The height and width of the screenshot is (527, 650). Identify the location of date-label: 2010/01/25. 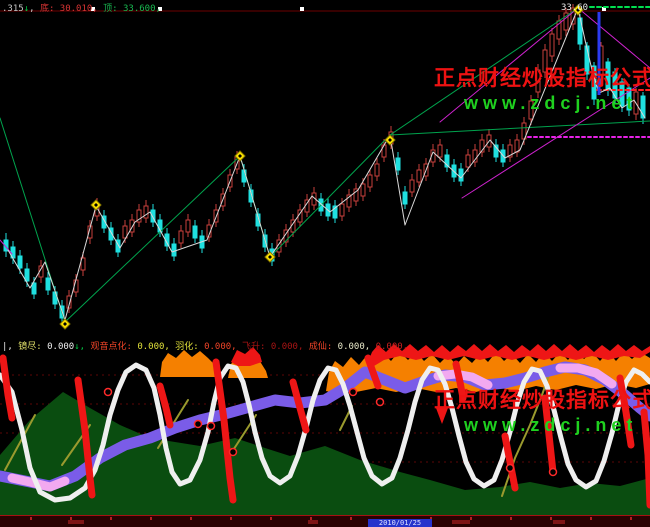
(400, 523).